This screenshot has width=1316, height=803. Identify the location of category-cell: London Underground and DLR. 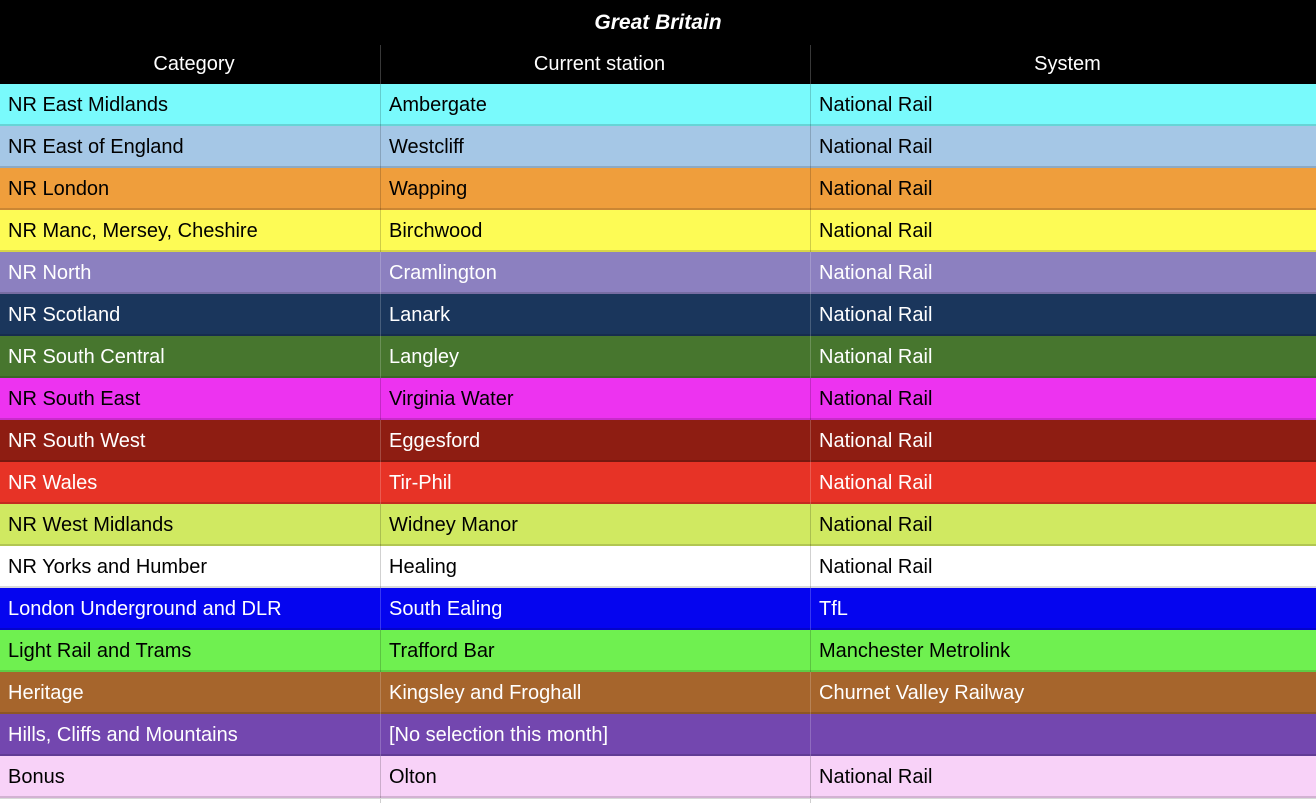
(145, 608).